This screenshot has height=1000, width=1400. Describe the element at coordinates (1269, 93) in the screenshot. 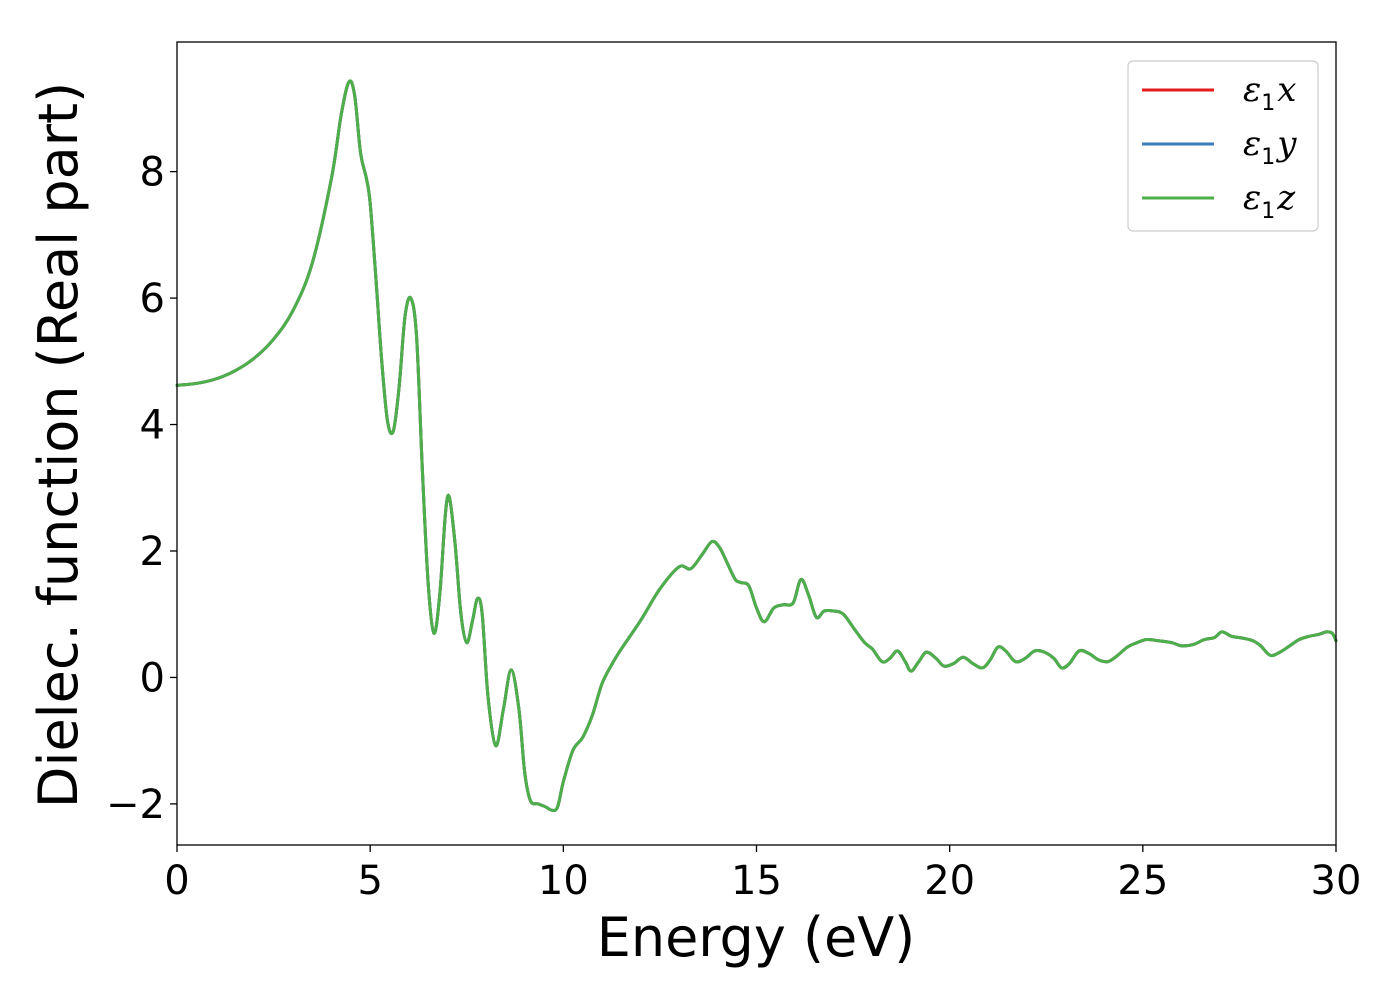

I see `legend-label-x: ε1x` at that location.